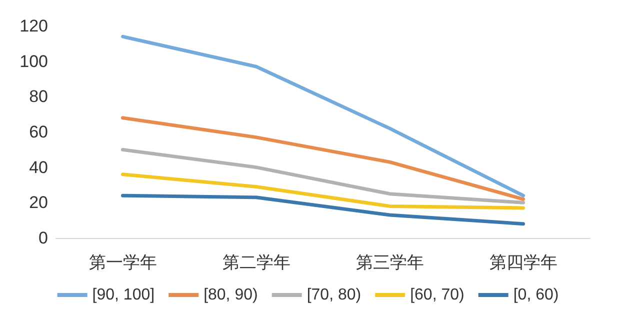  I want to click on y-tick-label: 60, so click(38, 132).